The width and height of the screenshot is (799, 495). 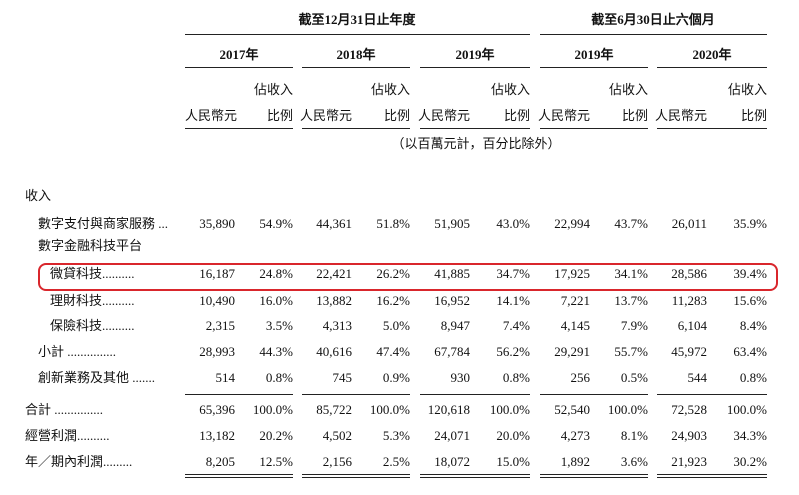 I want to click on cell: 745, so click(x=342, y=377).